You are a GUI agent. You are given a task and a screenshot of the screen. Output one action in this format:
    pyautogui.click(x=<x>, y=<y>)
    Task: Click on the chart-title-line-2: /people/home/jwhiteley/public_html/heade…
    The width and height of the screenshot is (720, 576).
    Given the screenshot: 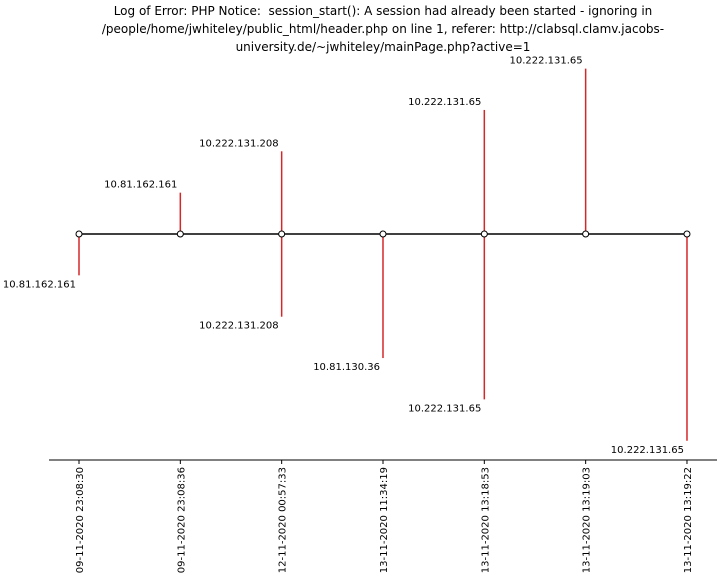 What is the action you would take?
    pyautogui.click(x=383, y=29)
    